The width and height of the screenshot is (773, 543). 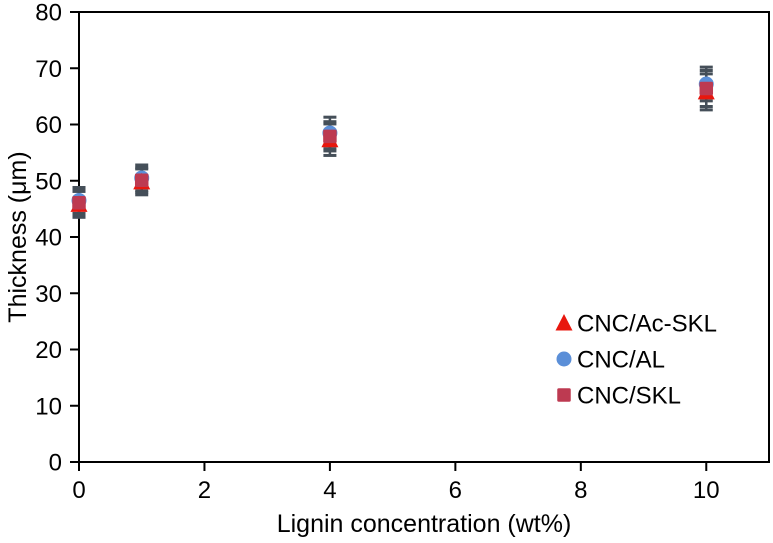 What do you see at coordinates (48, 125) in the screenshot?
I see `y-tick-label: 60` at bounding box center [48, 125].